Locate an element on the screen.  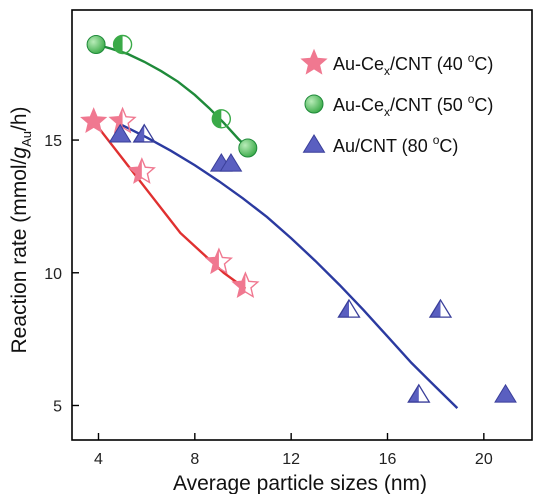
x-tick-label: 8 is located at coordinates (194, 459).